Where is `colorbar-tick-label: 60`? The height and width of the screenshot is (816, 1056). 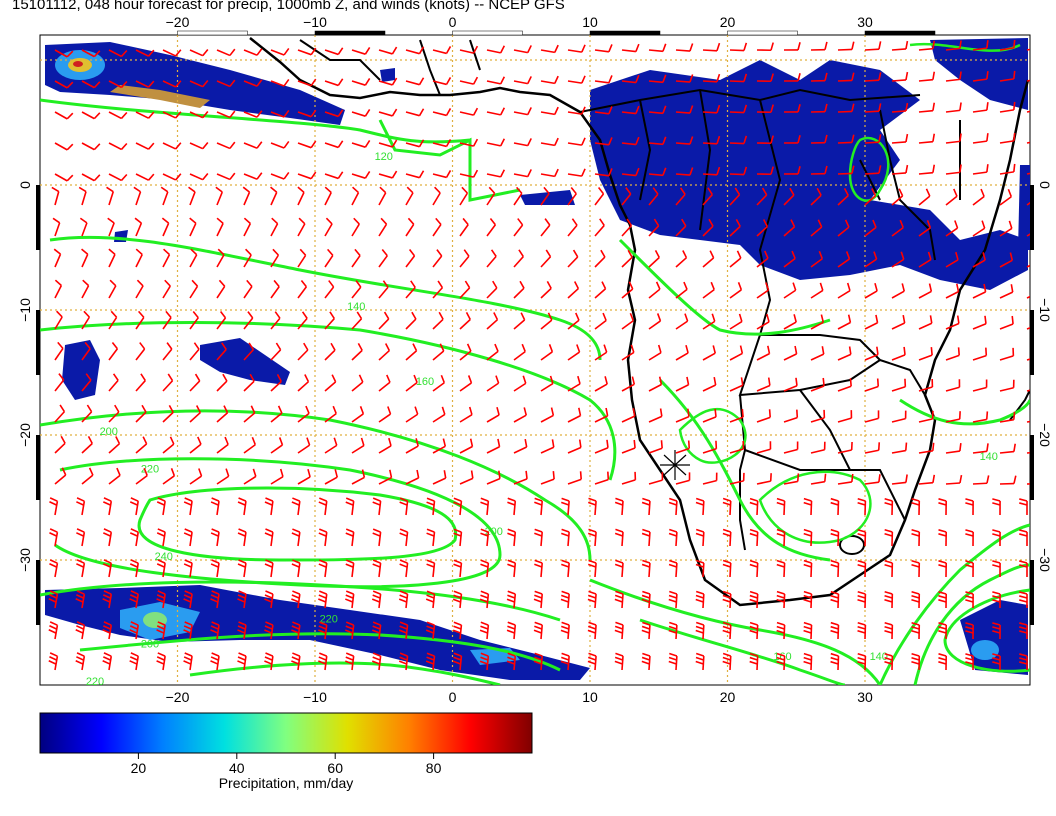 colorbar-tick-label: 60 is located at coordinates (335, 768).